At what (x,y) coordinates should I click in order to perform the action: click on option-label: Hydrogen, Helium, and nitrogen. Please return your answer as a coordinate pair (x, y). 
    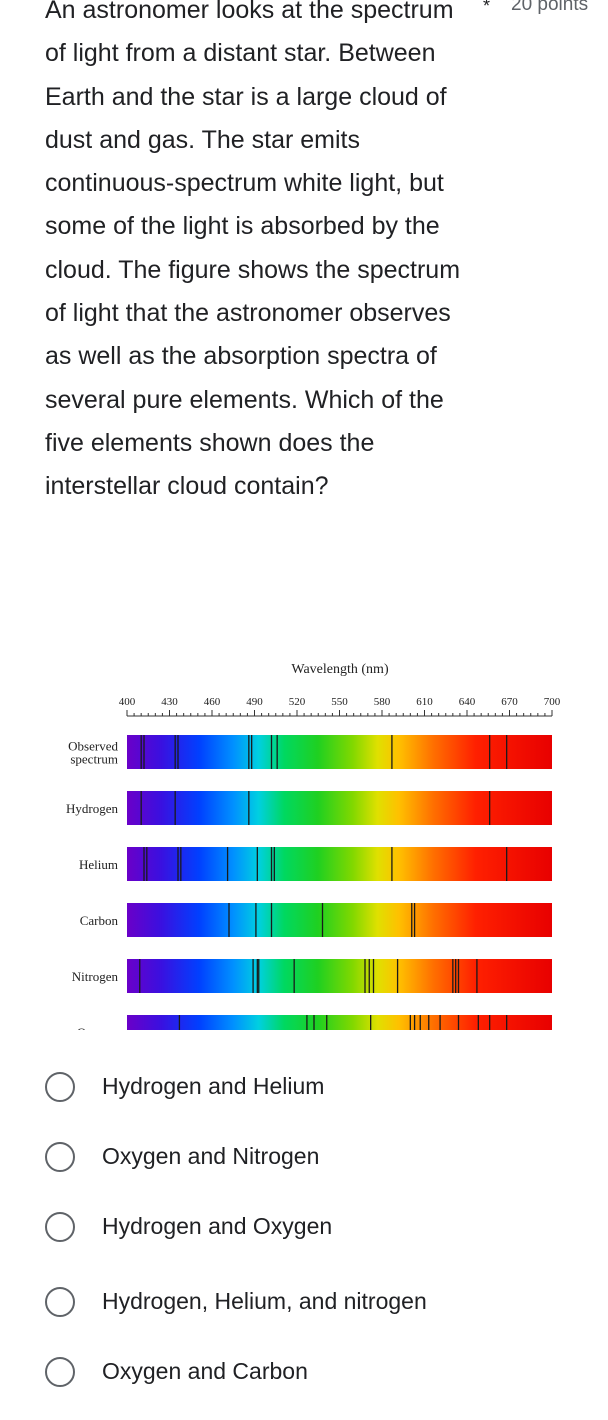
    Looking at the image, I should click on (264, 1301).